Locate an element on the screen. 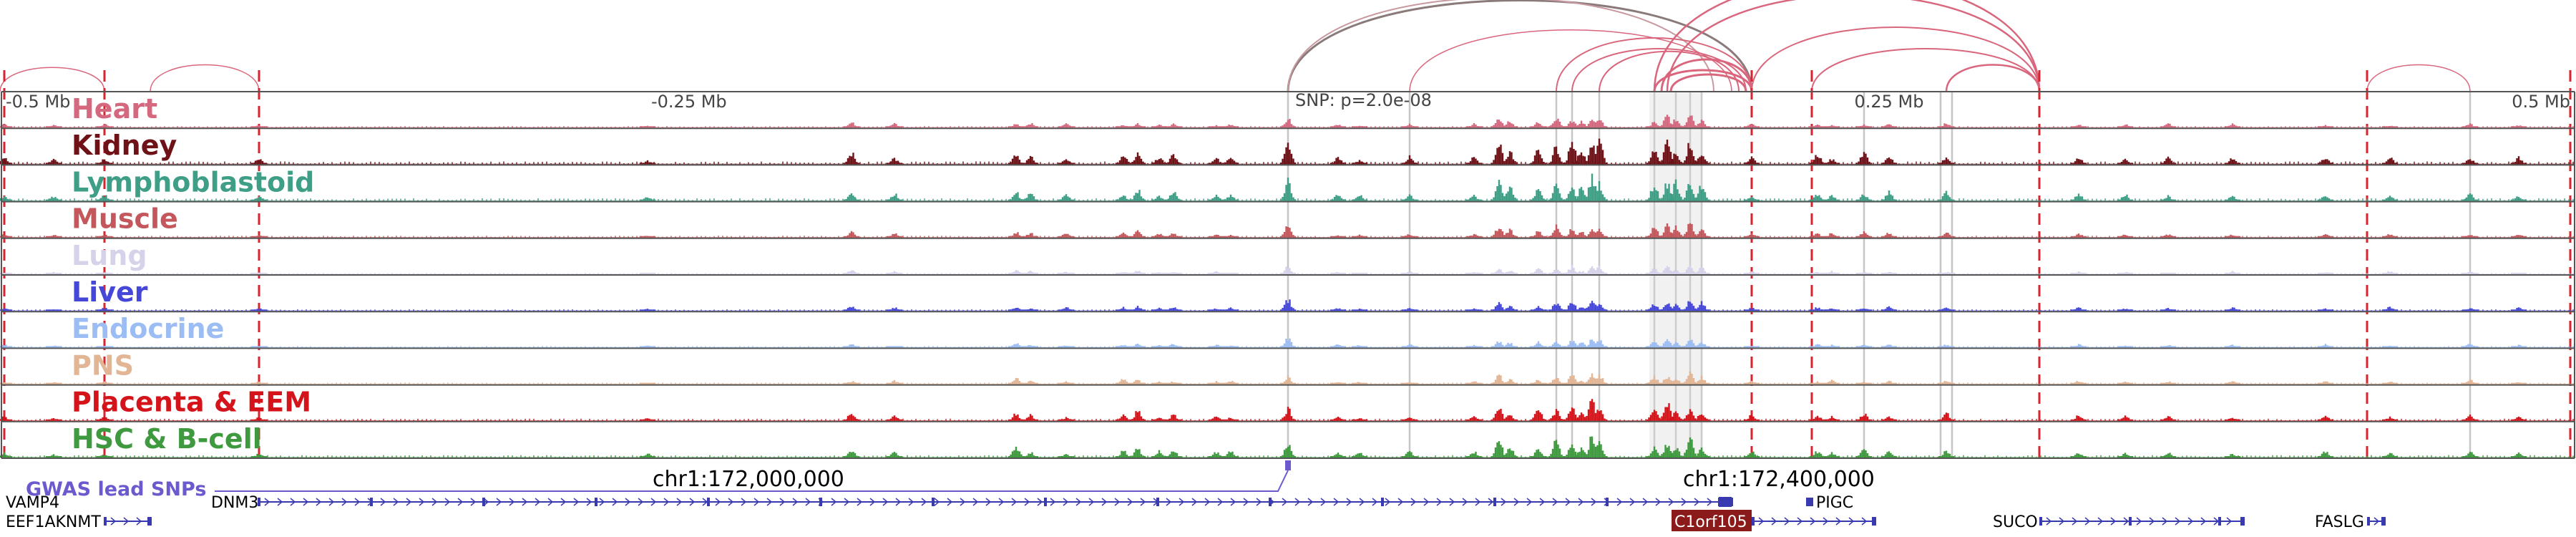 The width and height of the screenshot is (2576, 537). gene-vamp4: VAMP4 is located at coordinates (32, 503).